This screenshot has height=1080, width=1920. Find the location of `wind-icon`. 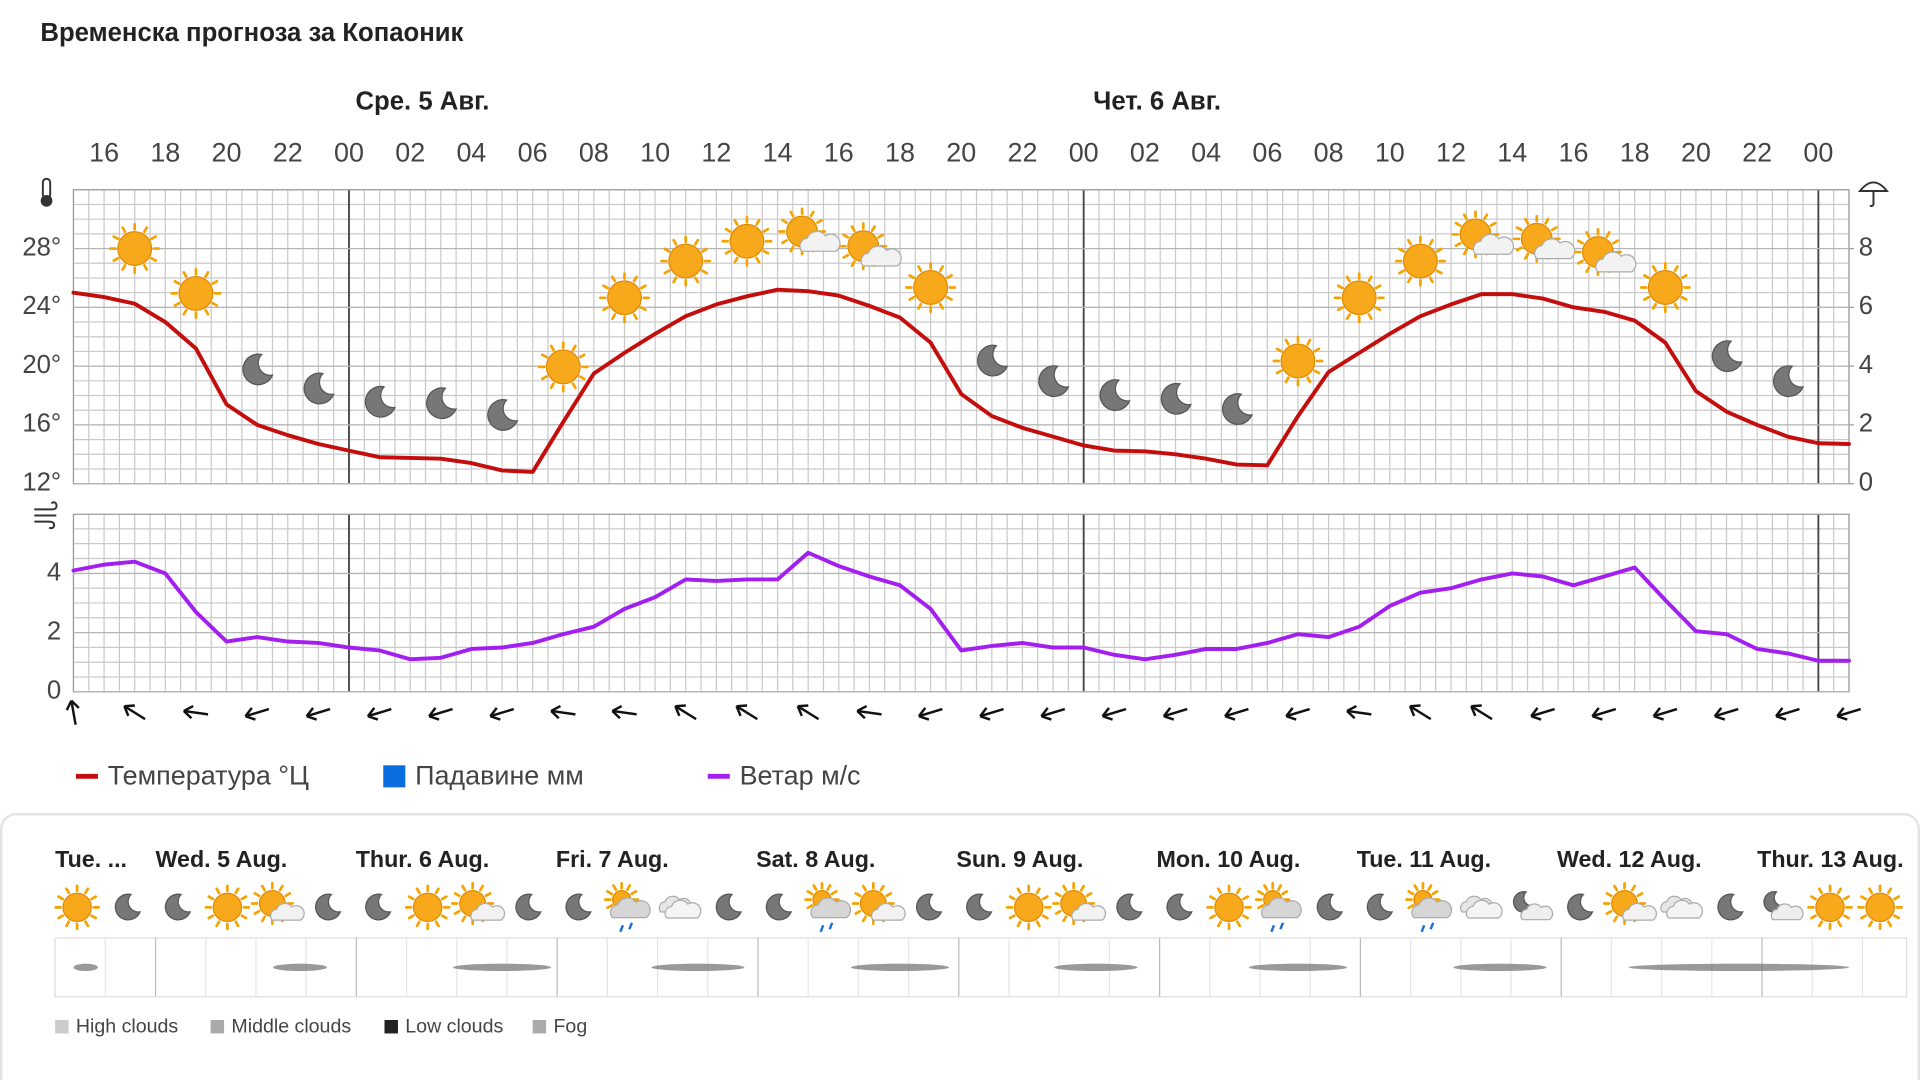

wind-icon is located at coordinates (46, 515).